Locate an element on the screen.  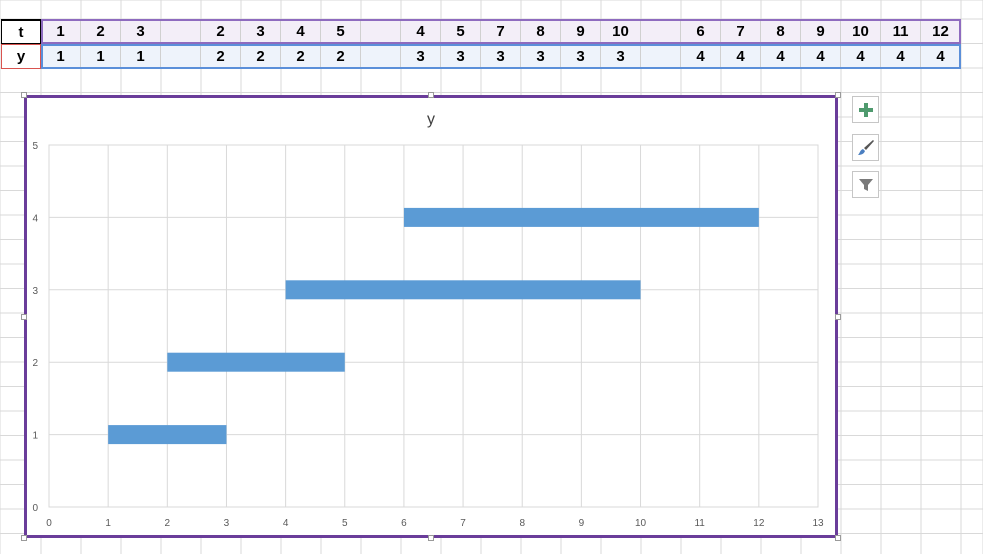
x-tick-label: 9 is located at coordinates (582, 523).